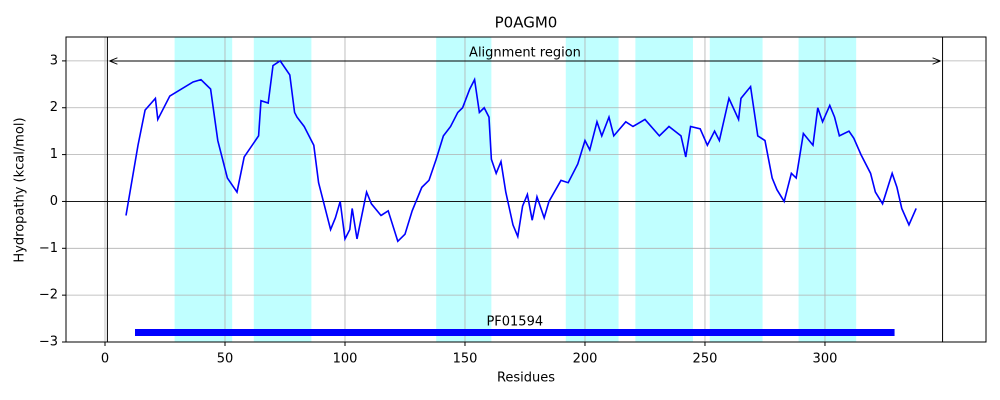 The height and width of the screenshot is (400, 1000). I want to click on x-tick-label: 50, so click(225, 359).